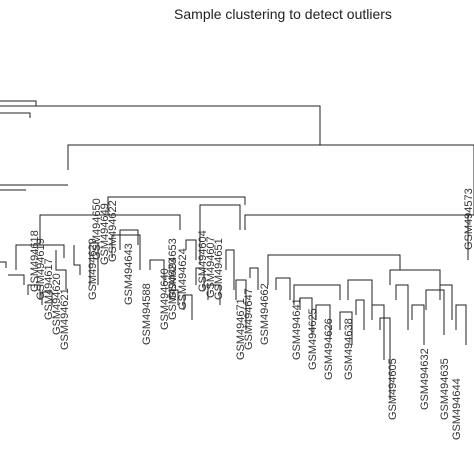  I want to click on leaf-label: GSM494623, so click(173, 289).